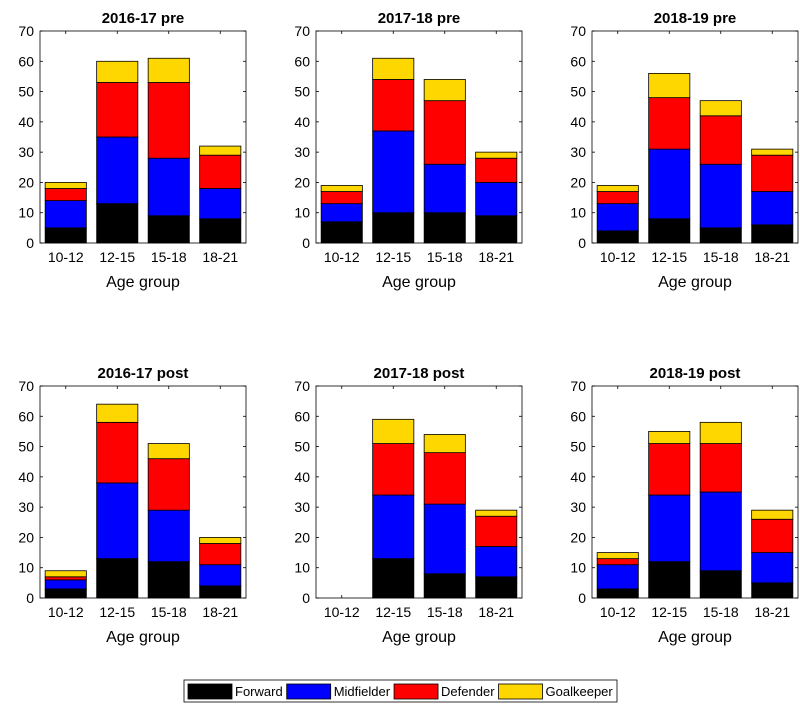  I want to click on chart-title: 2018-19 post, so click(695, 373).